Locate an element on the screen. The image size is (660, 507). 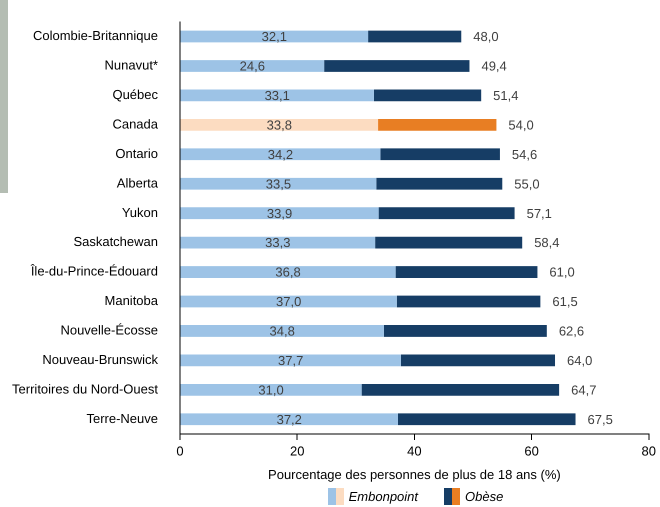
y-tick-label: Colombie-Britannique is located at coordinates (95, 36).